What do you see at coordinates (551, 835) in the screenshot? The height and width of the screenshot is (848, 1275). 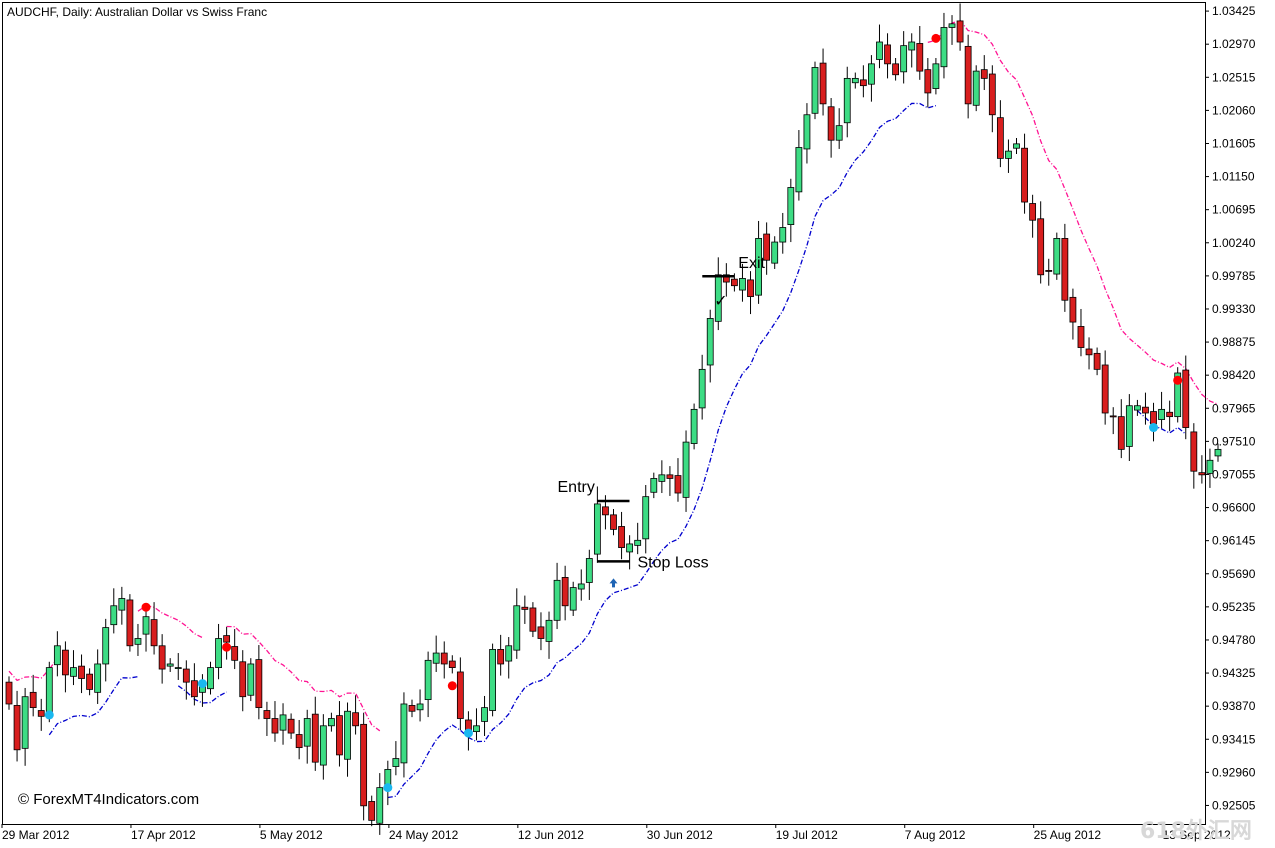 I see `x-tick-label: 12 Jun 2012` at bounding box center [551, 835].